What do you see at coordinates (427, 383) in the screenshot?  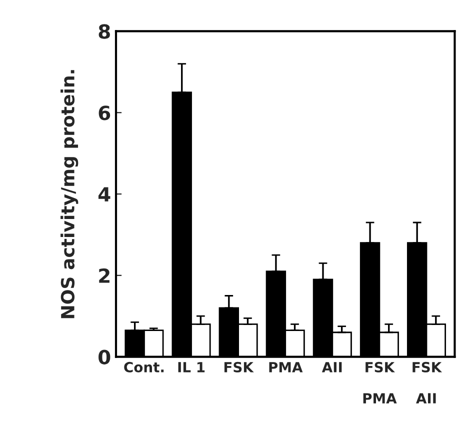 I see `category-label: FSK AII` at bounding box center [427, 383].